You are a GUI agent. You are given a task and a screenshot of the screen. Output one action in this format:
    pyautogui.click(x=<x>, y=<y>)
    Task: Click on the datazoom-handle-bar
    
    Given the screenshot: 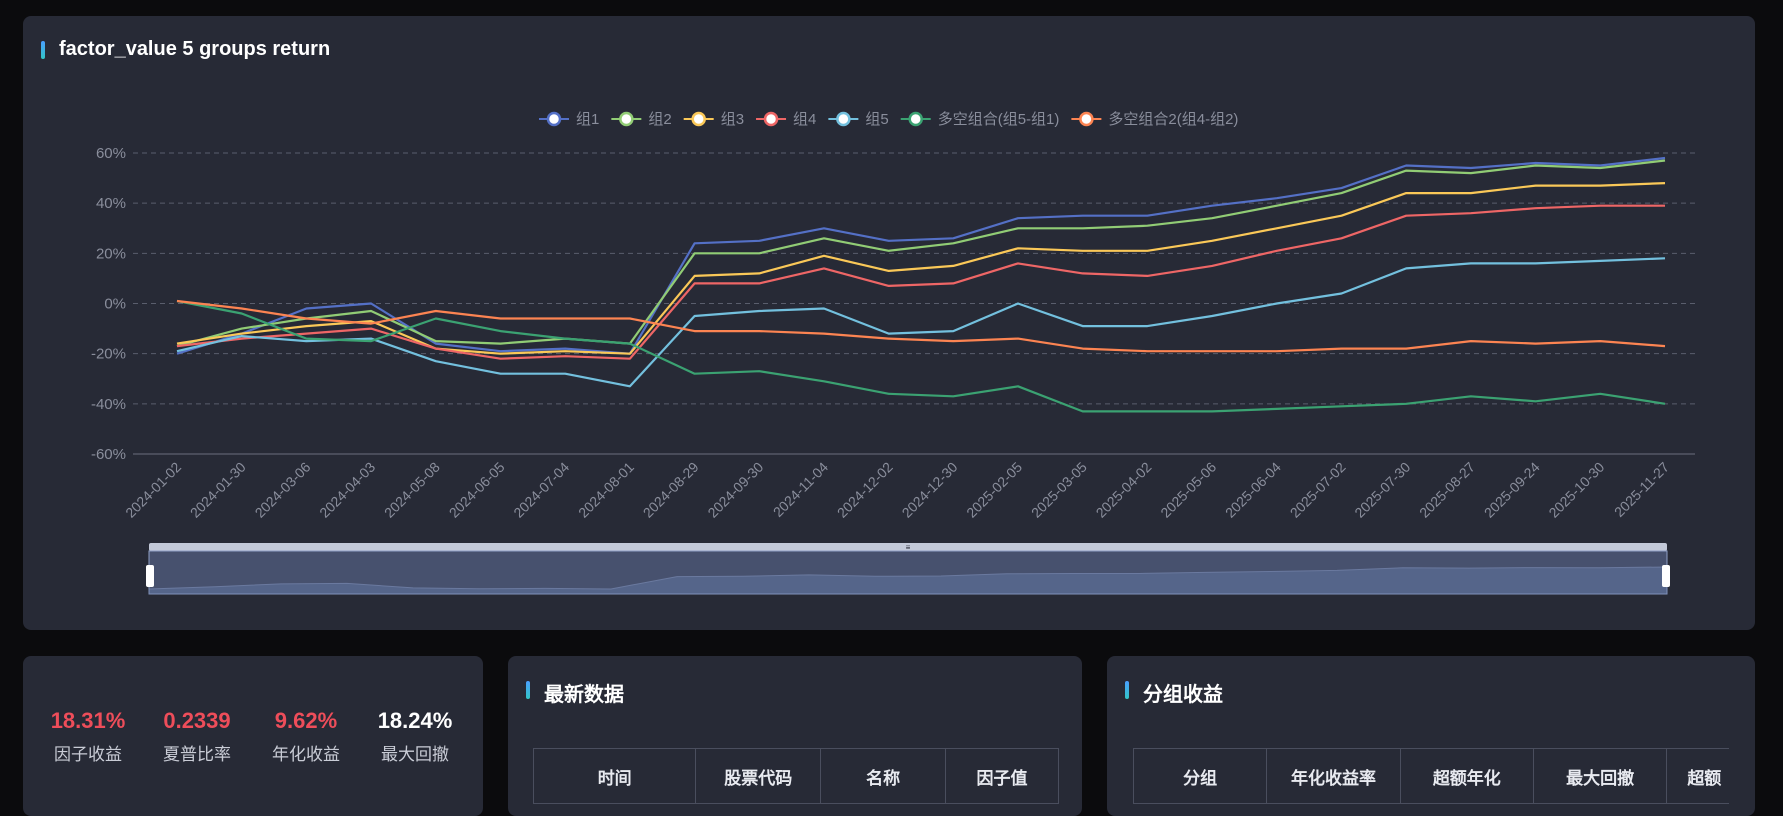 What is the action you would take?
    pyautogui.click(x=908, y=547)
    